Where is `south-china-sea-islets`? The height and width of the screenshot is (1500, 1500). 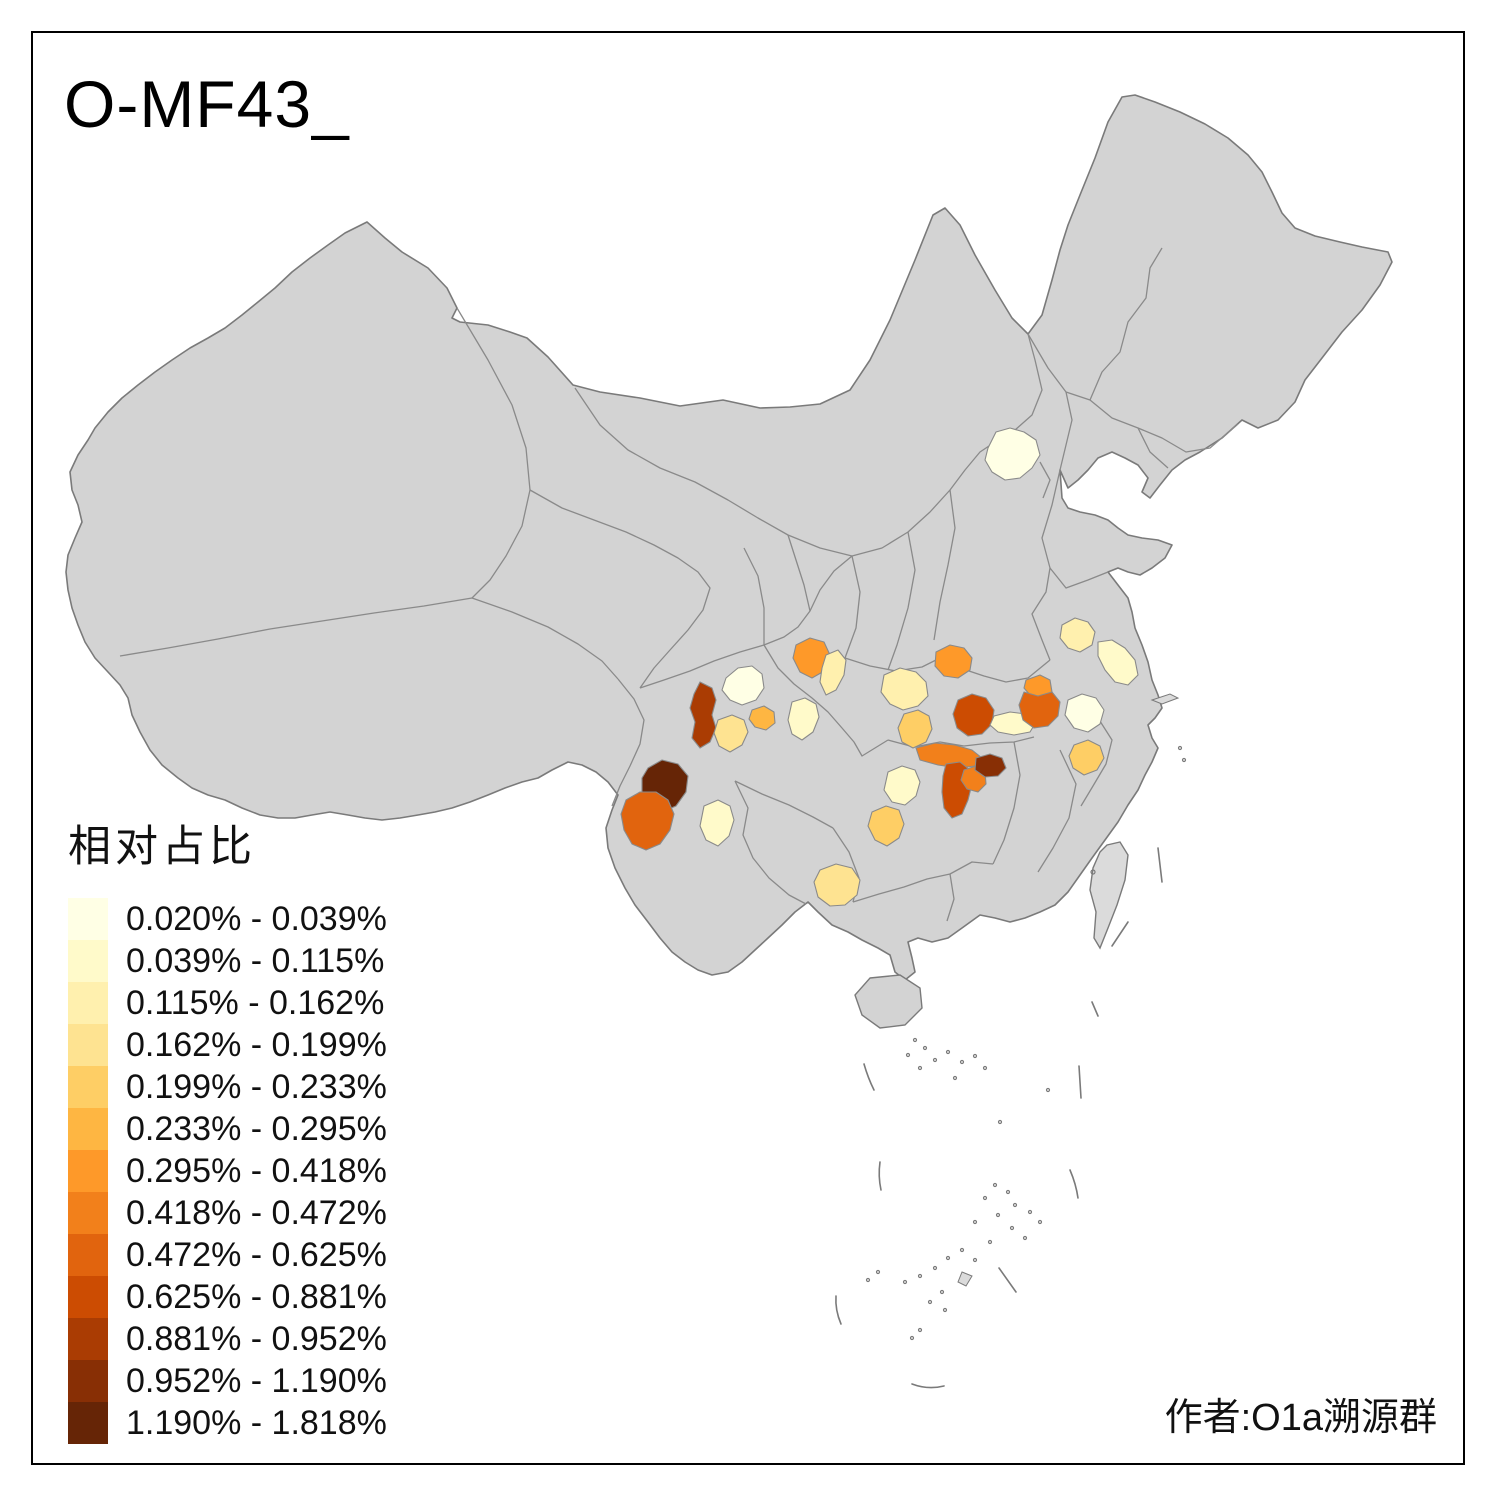
south-china-sea-islets is located at coordinates (1026, 1043).